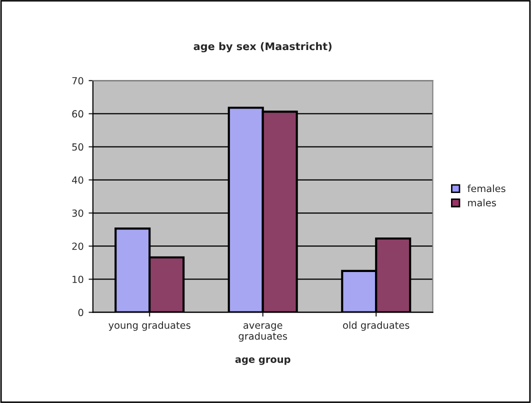 This screenshot has height=403, width=531. I want to click on y-tick-label: 70, so click(78, 80).